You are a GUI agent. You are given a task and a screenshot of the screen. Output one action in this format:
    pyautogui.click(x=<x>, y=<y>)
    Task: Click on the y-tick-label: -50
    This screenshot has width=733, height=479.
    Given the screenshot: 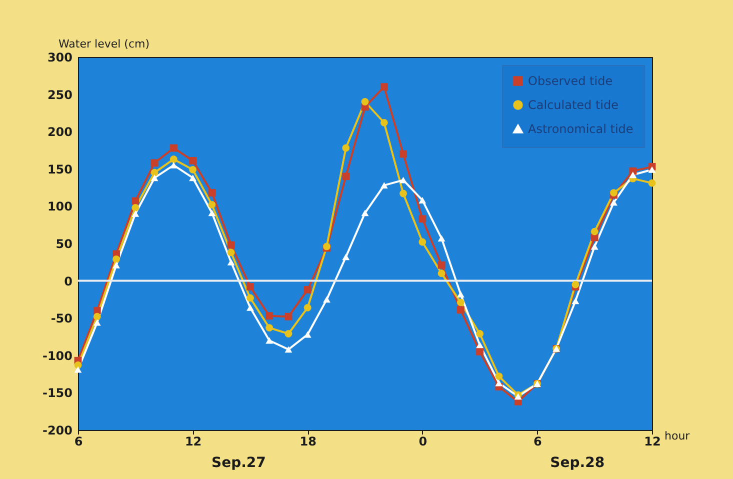 What is the action you would take?
    pyautogui.click(x=61, y=319)
    